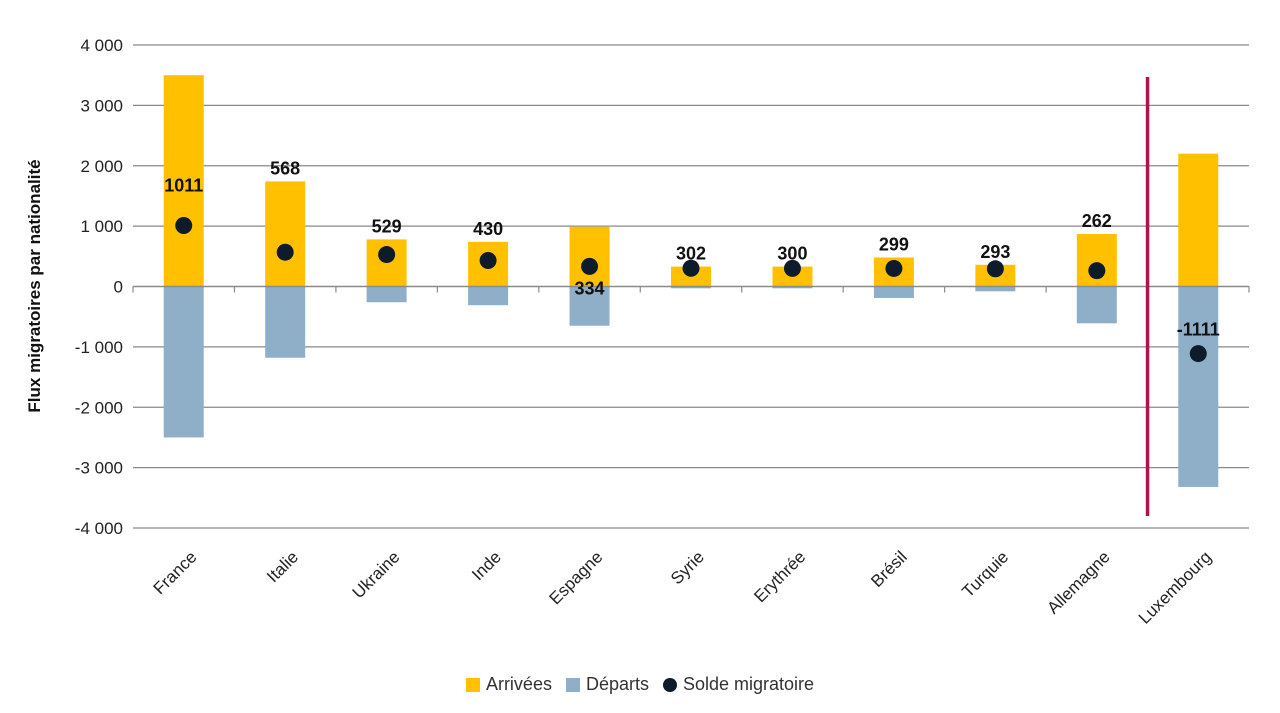 Image resolution: width=1280 pixels, height=713 pixels. Describe the element at coordinates (894, 245) in the screenshot. I see `data-label: 299` at that location.